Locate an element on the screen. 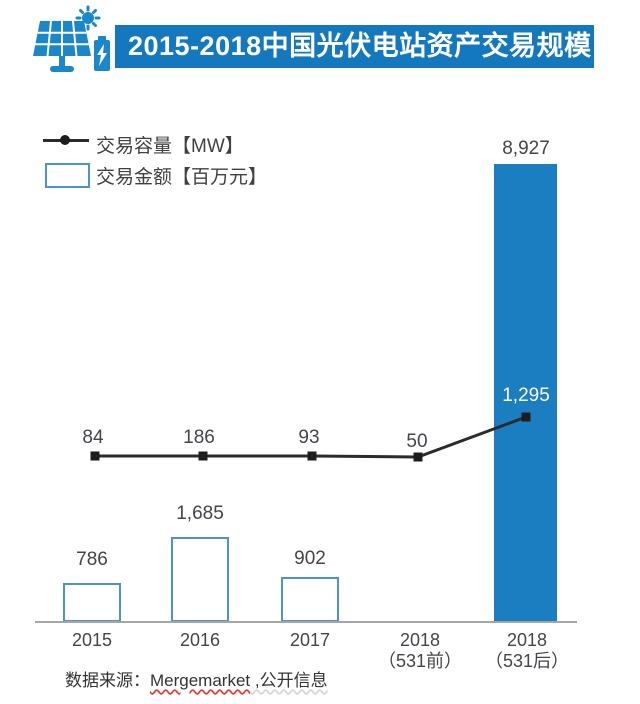 This screenshot has width=640, height=704. bar-2015 is located at coordinates (92, 602).